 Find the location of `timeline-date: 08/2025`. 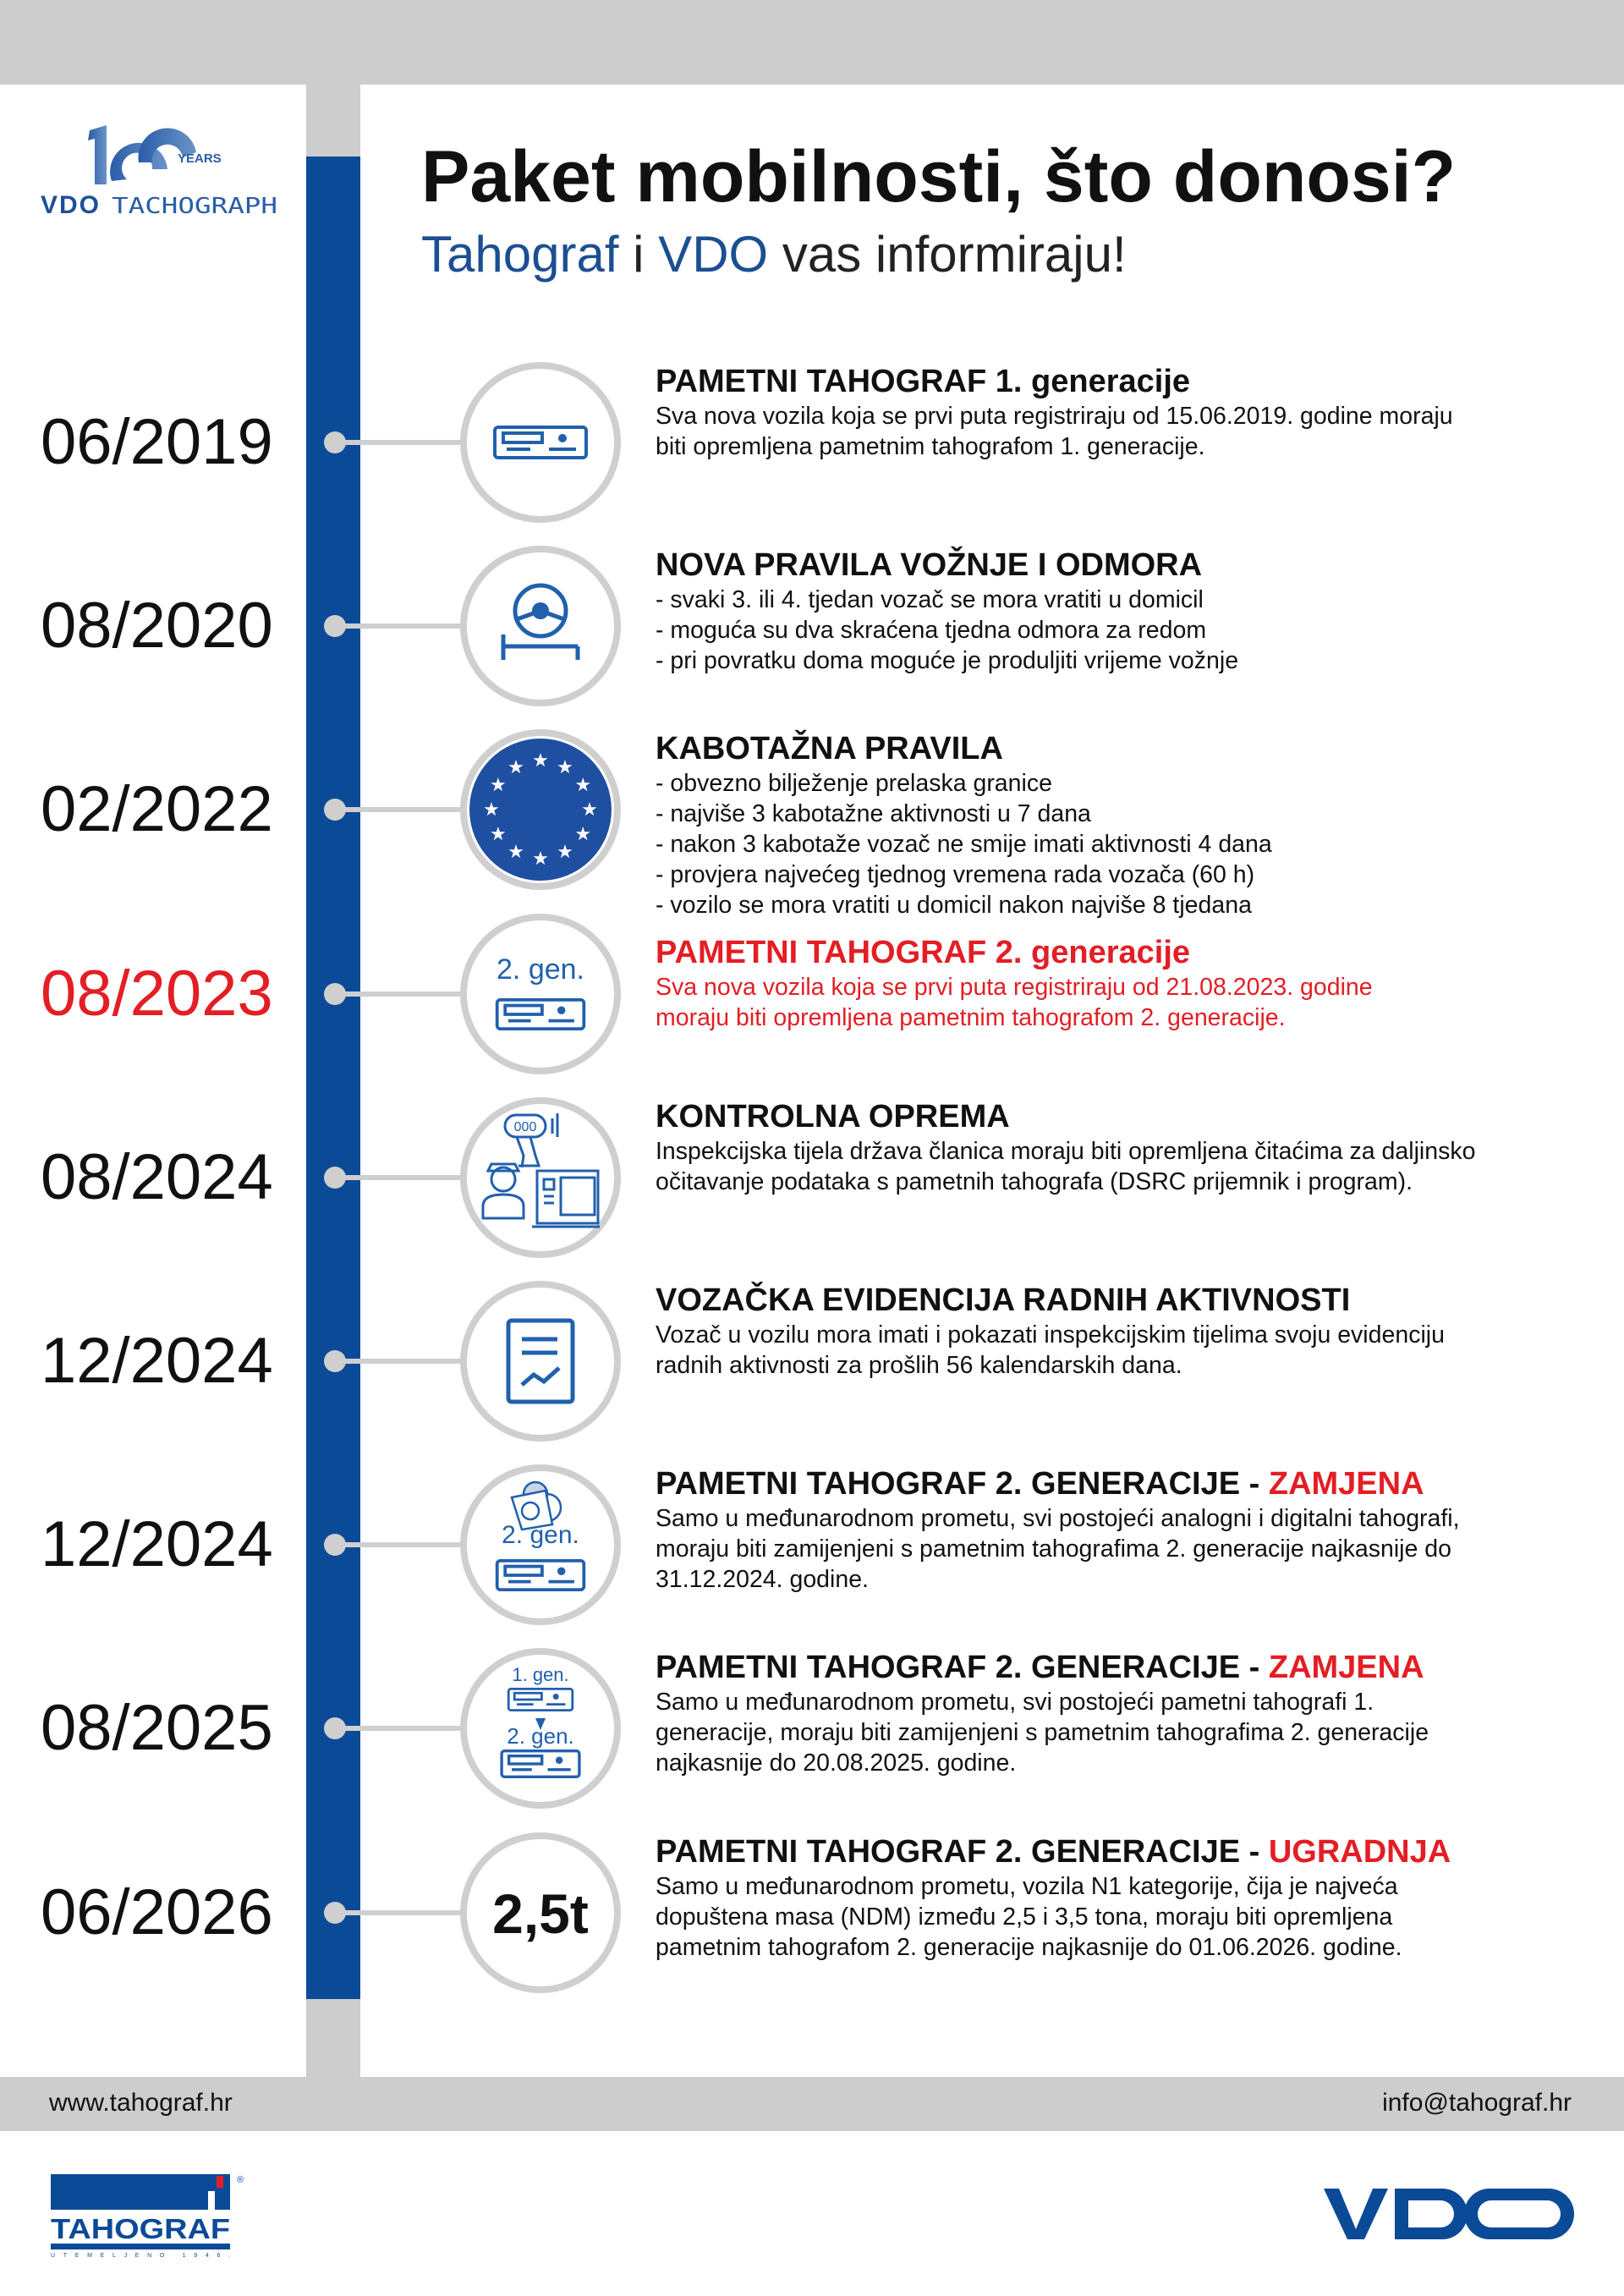

timeline-date: 08/2025 is located at coordinates (157, 1728).